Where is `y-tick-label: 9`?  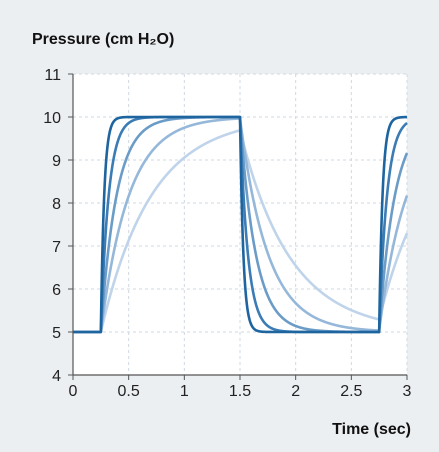
y-tick-label: 9 is located at coordinates (56, 161).